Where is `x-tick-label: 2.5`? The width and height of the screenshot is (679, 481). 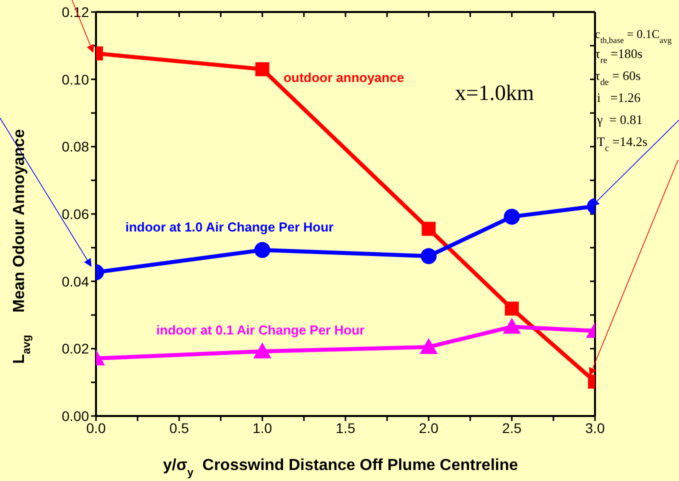
x-tick-label: 2.5 is located at coordinates (512, 428).